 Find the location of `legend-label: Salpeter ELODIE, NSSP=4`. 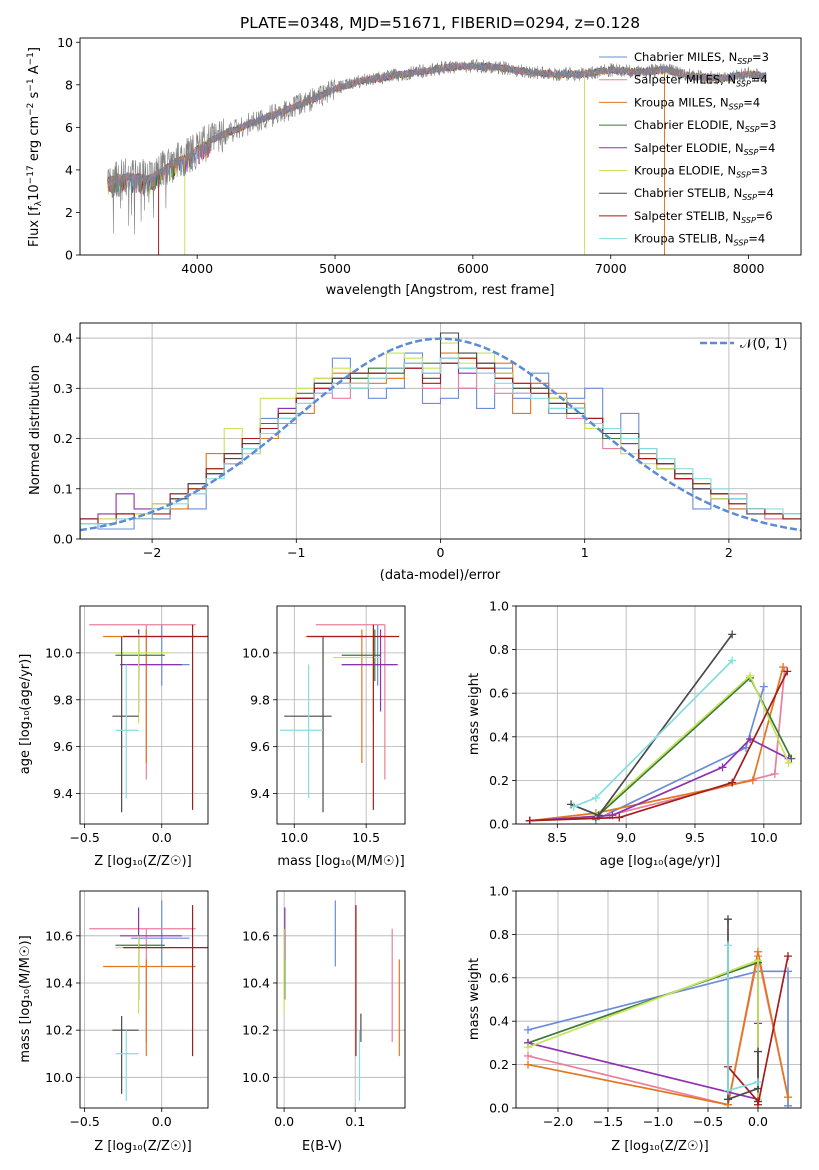

legend-label: Salpeter ELODIE, NSSP=4 is located at coordinates (704, 149).